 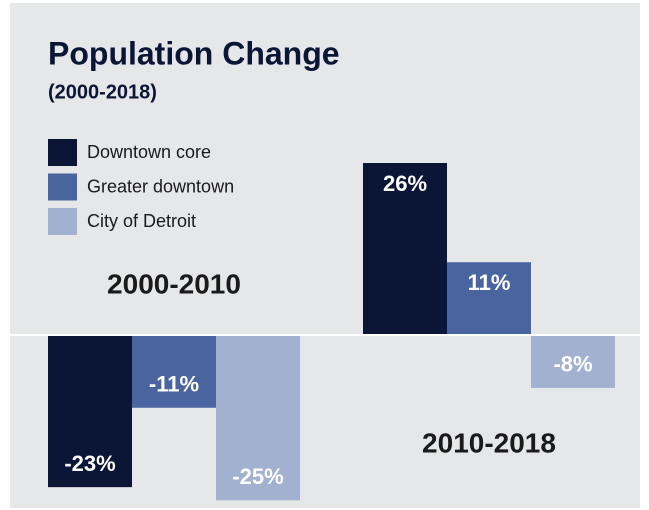 I want to click on category-label: 2010-2018, so click(x=489, y=442).